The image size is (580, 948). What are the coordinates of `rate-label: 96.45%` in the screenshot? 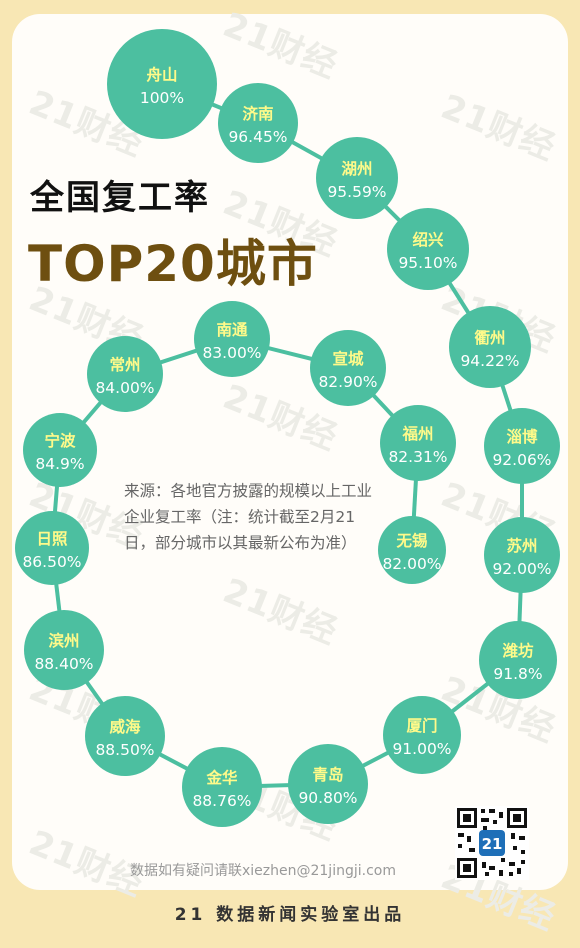 It's located at (257, 137).